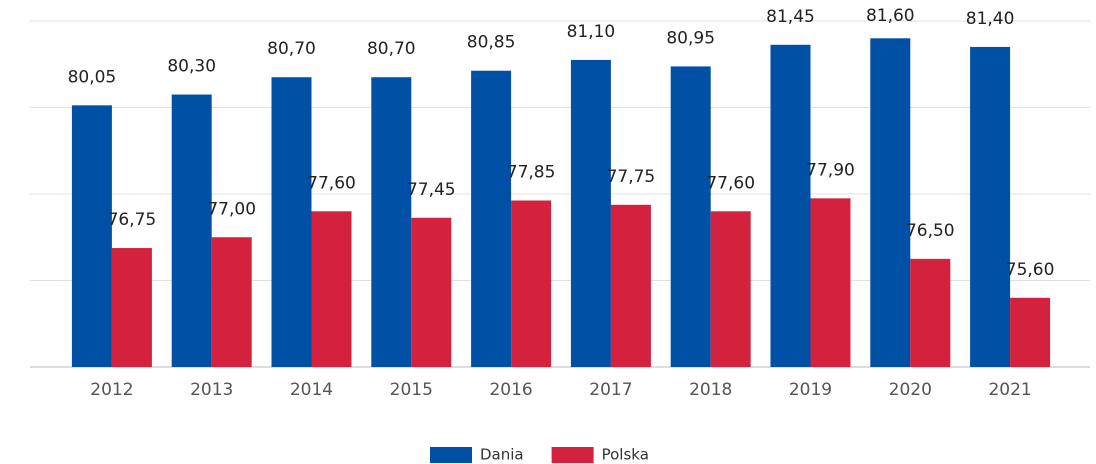 The width and height of the screenshot is (1096, 464). Describe the element at coordinates (790, 17) in the screenshot. I see `data-label: 81,45` at that location.